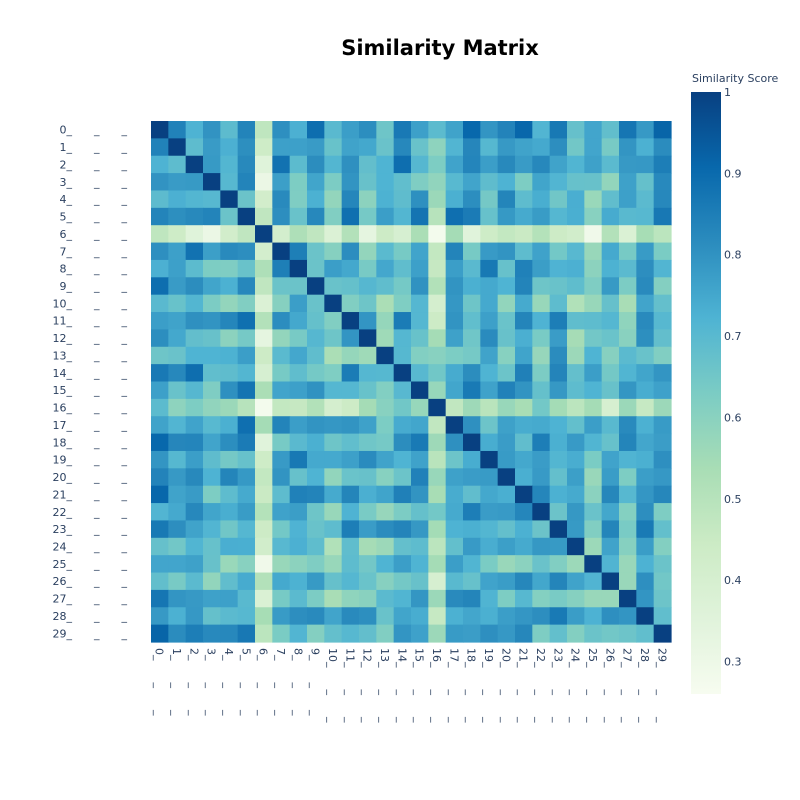 This screenshot has width=800, height=800. Describe the element at coordinates (211, 693) in the screenshot. I see `x-tick-label: 3_ _ _` at that location.